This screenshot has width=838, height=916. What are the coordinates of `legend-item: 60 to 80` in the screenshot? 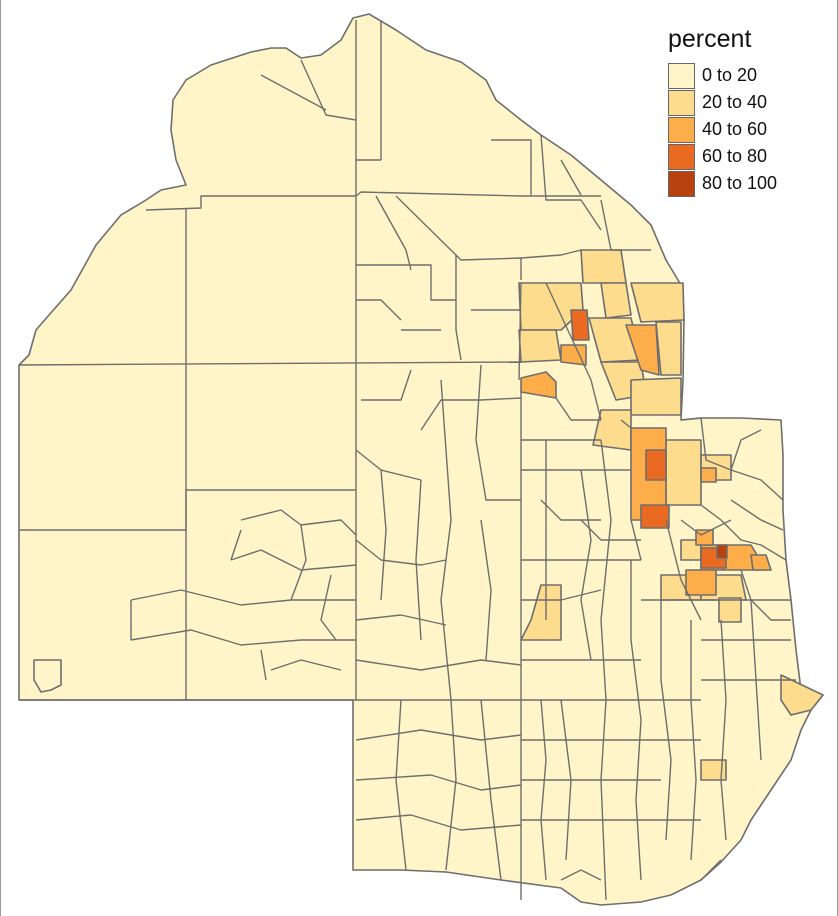 It's located at (722, 156).